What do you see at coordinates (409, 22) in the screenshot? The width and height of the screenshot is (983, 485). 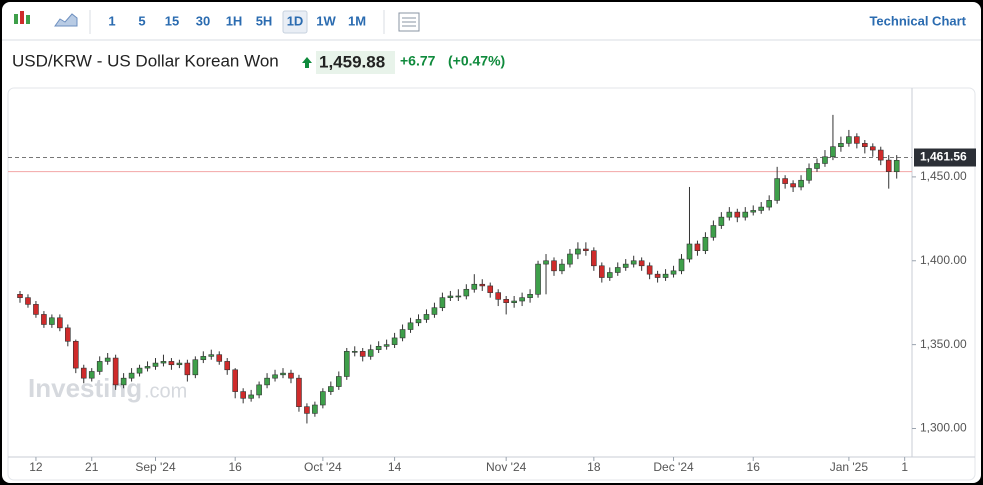 I see `indicators-icon` at bounding box center [409, 22].